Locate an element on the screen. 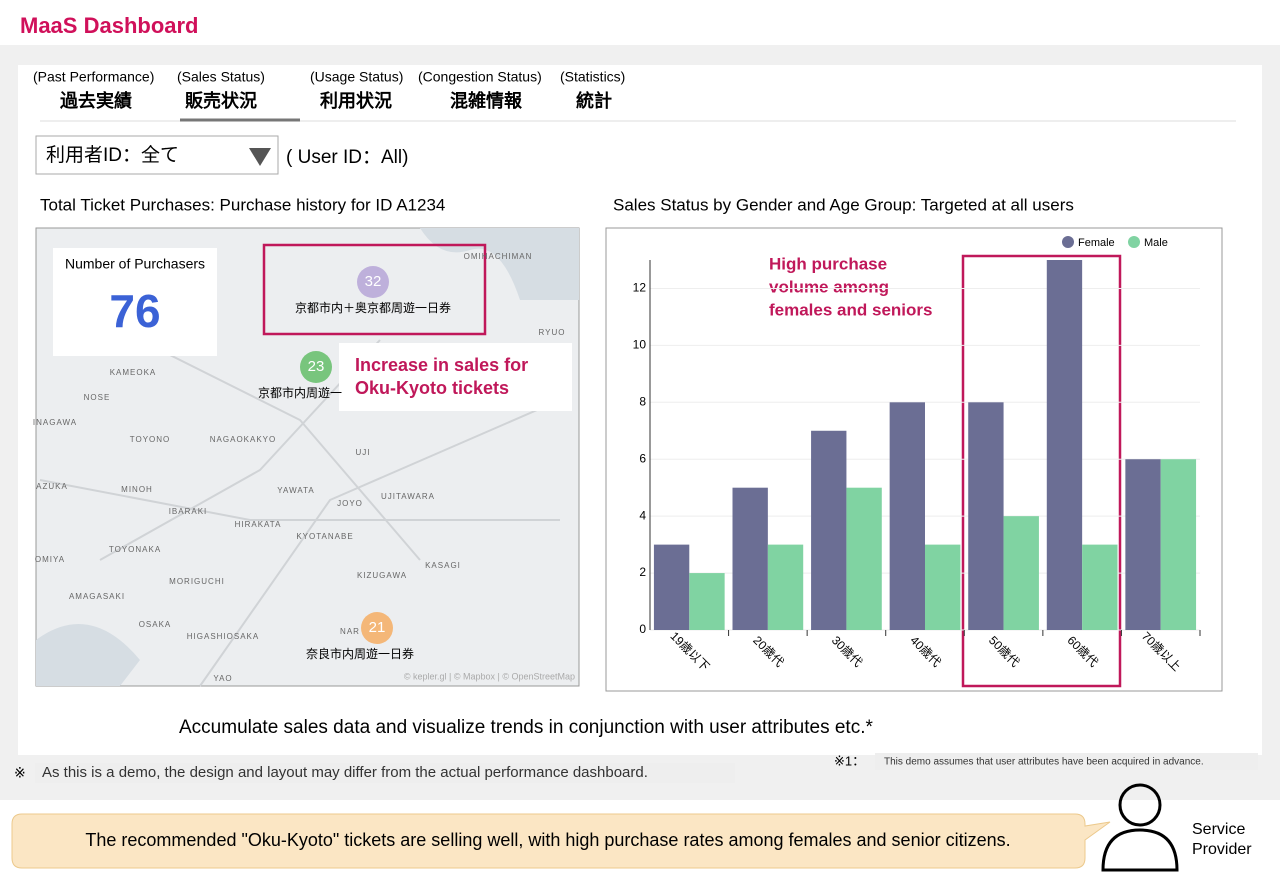  tab-en: (Usage Status) is located at coordinates (356, 77).